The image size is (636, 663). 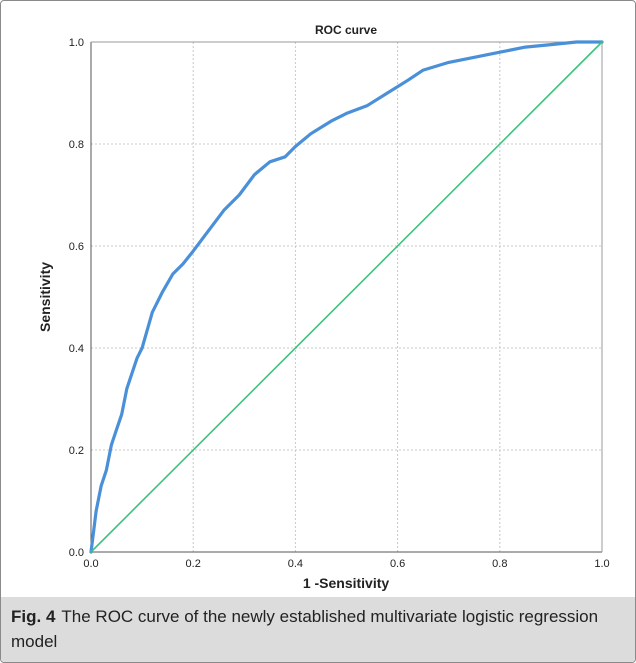 What do you see at coordinates (193, 564) in the screenshot?
I see `x-tick-label: 0.2` at bounding box center [193, 564].